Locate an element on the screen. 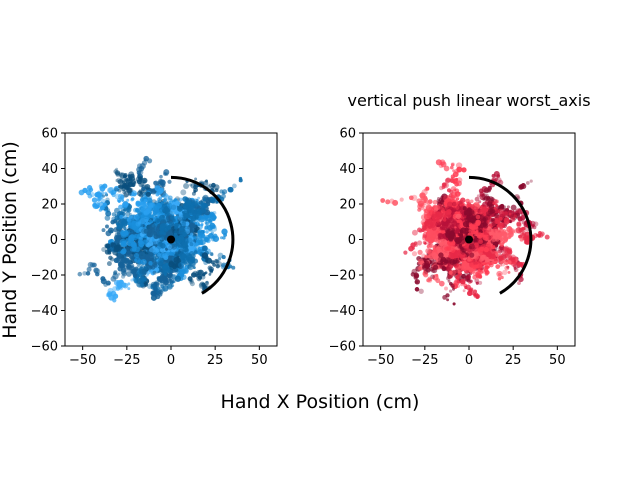 The width and height of the screenshot is (640, 480). y-tick-label: 60 is located at coordinates (49, 134).